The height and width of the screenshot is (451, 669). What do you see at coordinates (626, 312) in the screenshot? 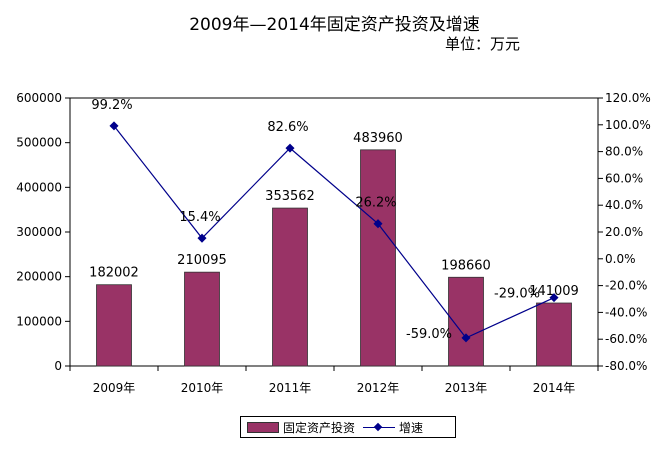
I see `right-tick-label: -40.0%` at bounding box center [626, 312].